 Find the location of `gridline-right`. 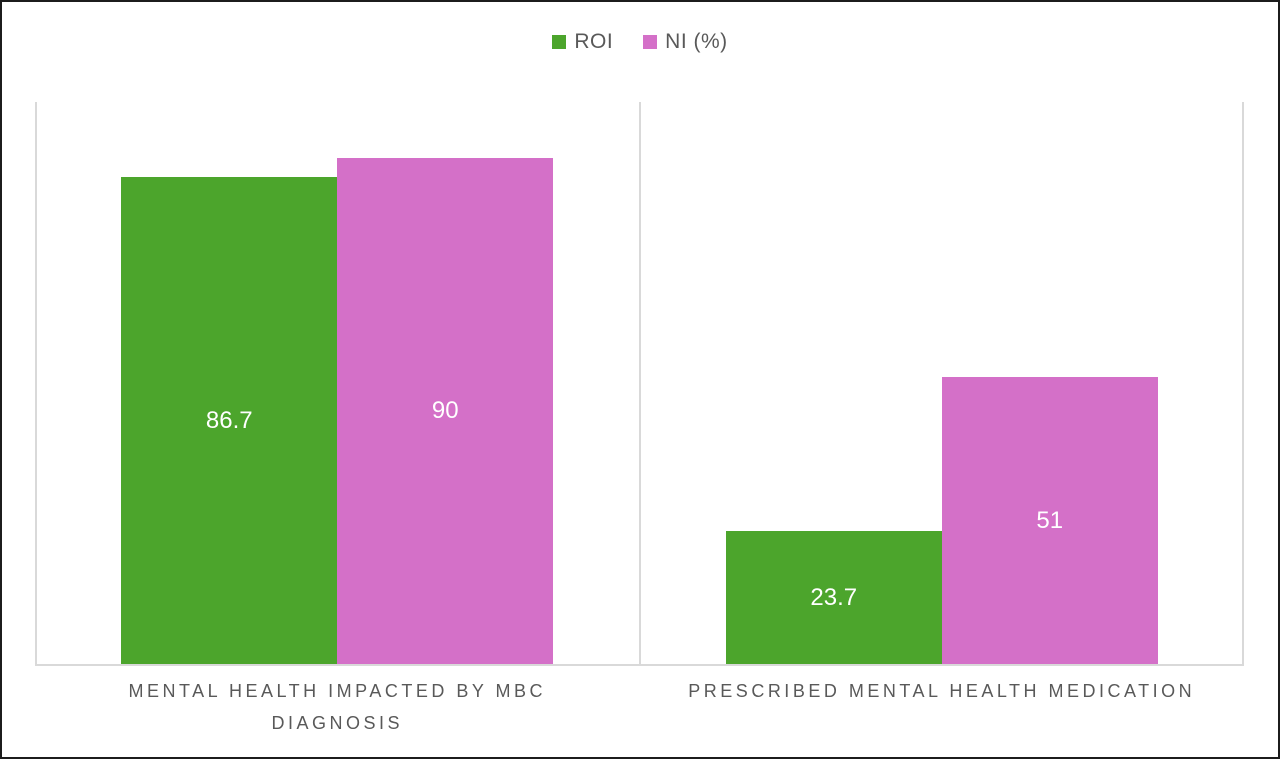

gridline-right is located at coordinates (1243, 383).